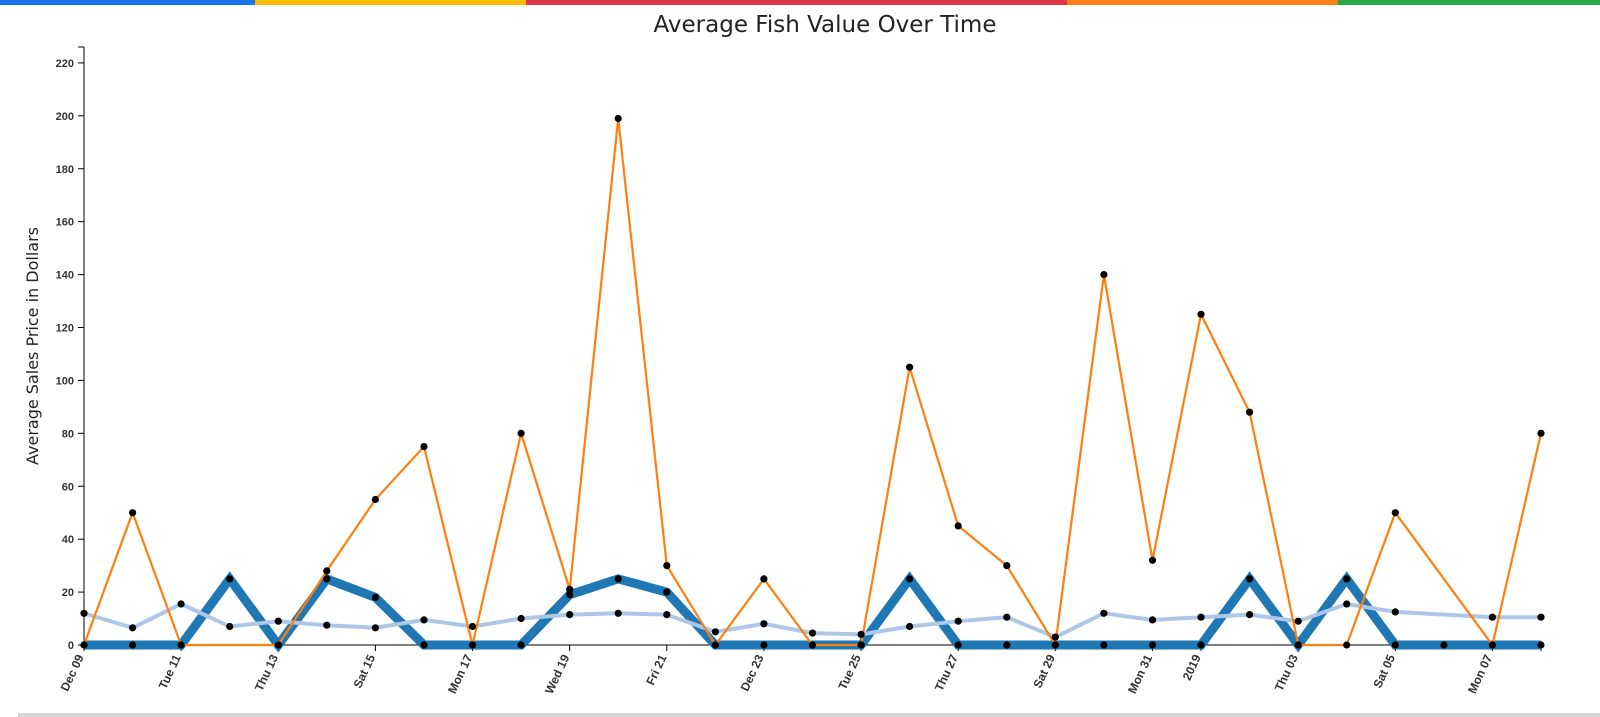 The height and width of the screenshot is (717, 1600). Describe the element at coordinates (1384, 671) in the screenshot. I see `x-tick-label: Sat 05` at that location.